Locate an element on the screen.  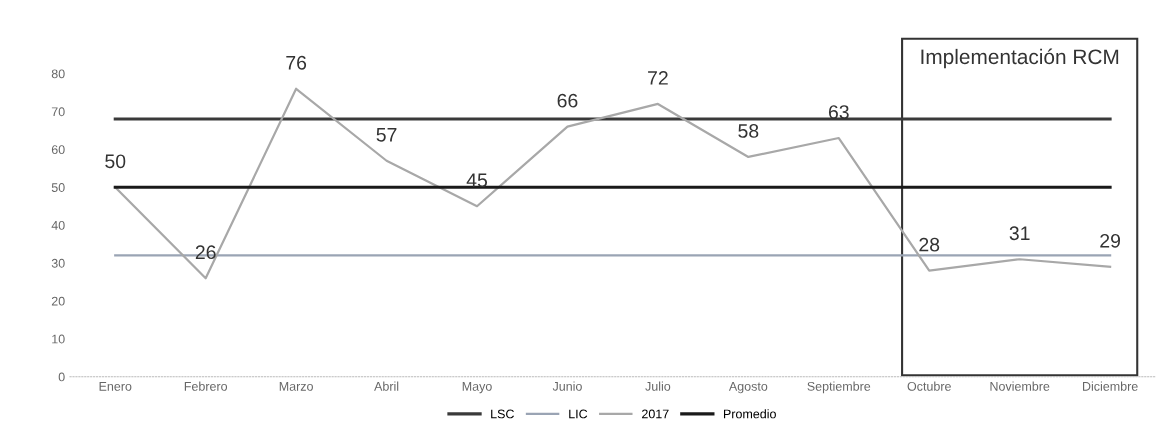
y-tick-label: 0 is located at coordinates (61, 377).